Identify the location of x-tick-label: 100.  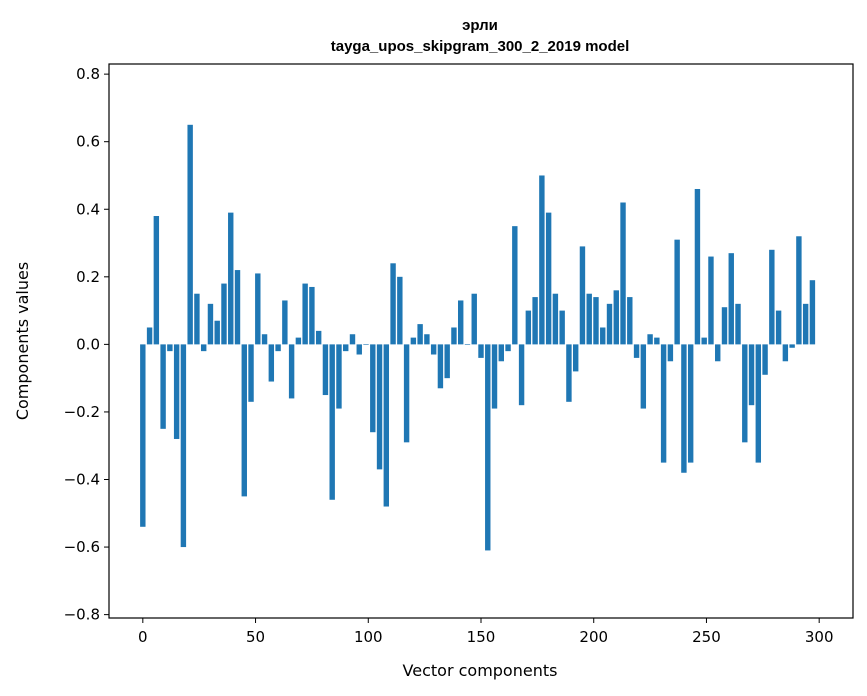
(368, 637).